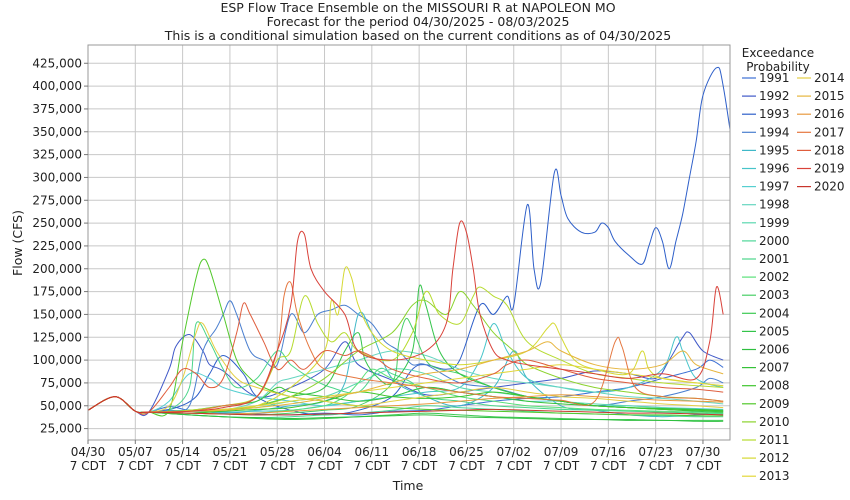 The image size is (850, 500). What do you see at coordinates (774, 277) in the screenshot?
I see `legend-label-2002: 2002` at bounding box center [774, 277].